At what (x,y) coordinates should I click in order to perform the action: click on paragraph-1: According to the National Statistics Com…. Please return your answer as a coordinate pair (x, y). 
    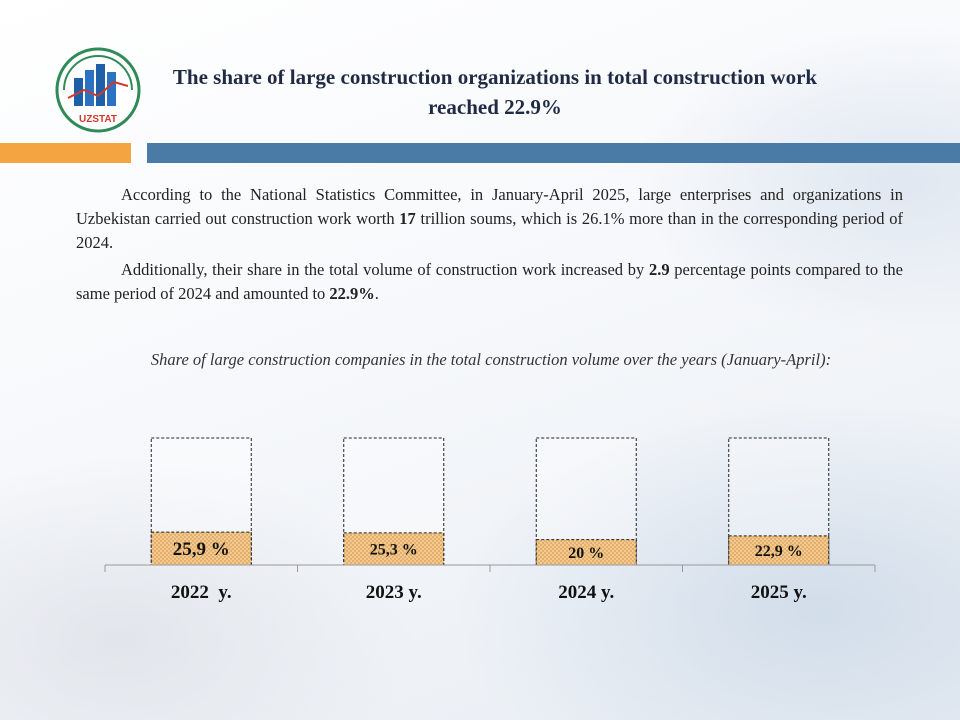
    Looking at the image, I should click on (489, 218).